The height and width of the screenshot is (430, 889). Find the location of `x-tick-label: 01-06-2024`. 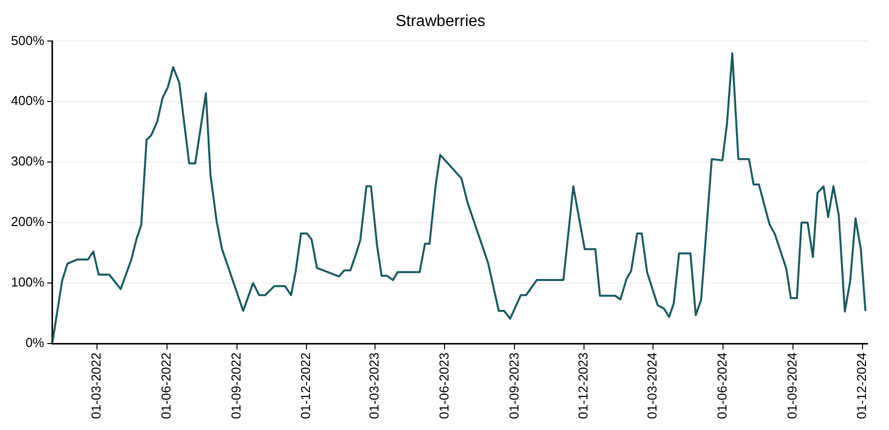

x-tick-label: 01-06-2024 is located at coordinates (722, 385).